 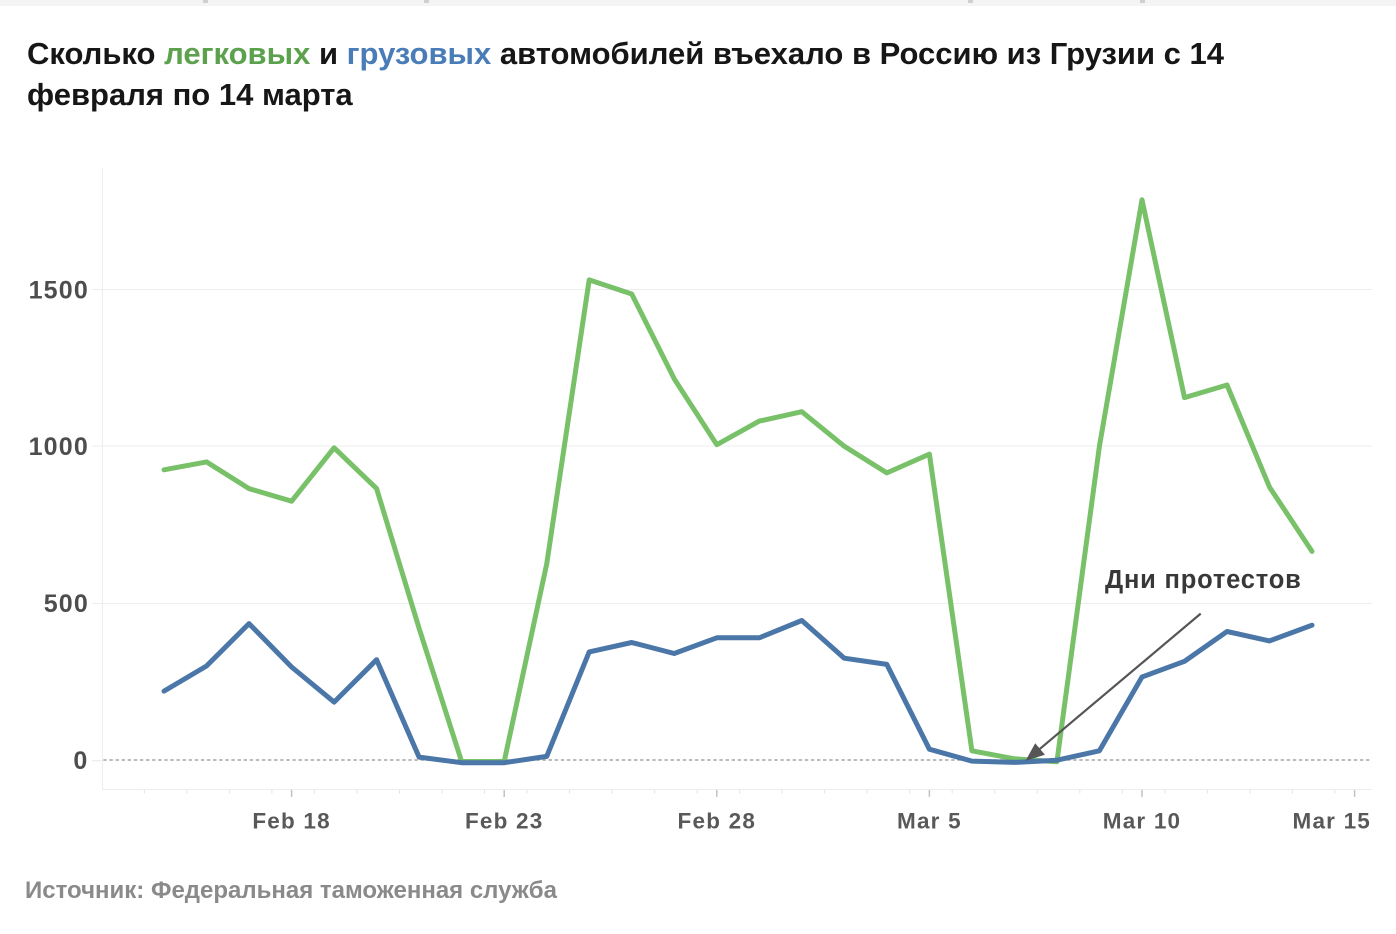 What do you see at coordinates (504, 821) in the screenshot?
I see `svg-text: Feb 23` at bounding box center [504, 821].